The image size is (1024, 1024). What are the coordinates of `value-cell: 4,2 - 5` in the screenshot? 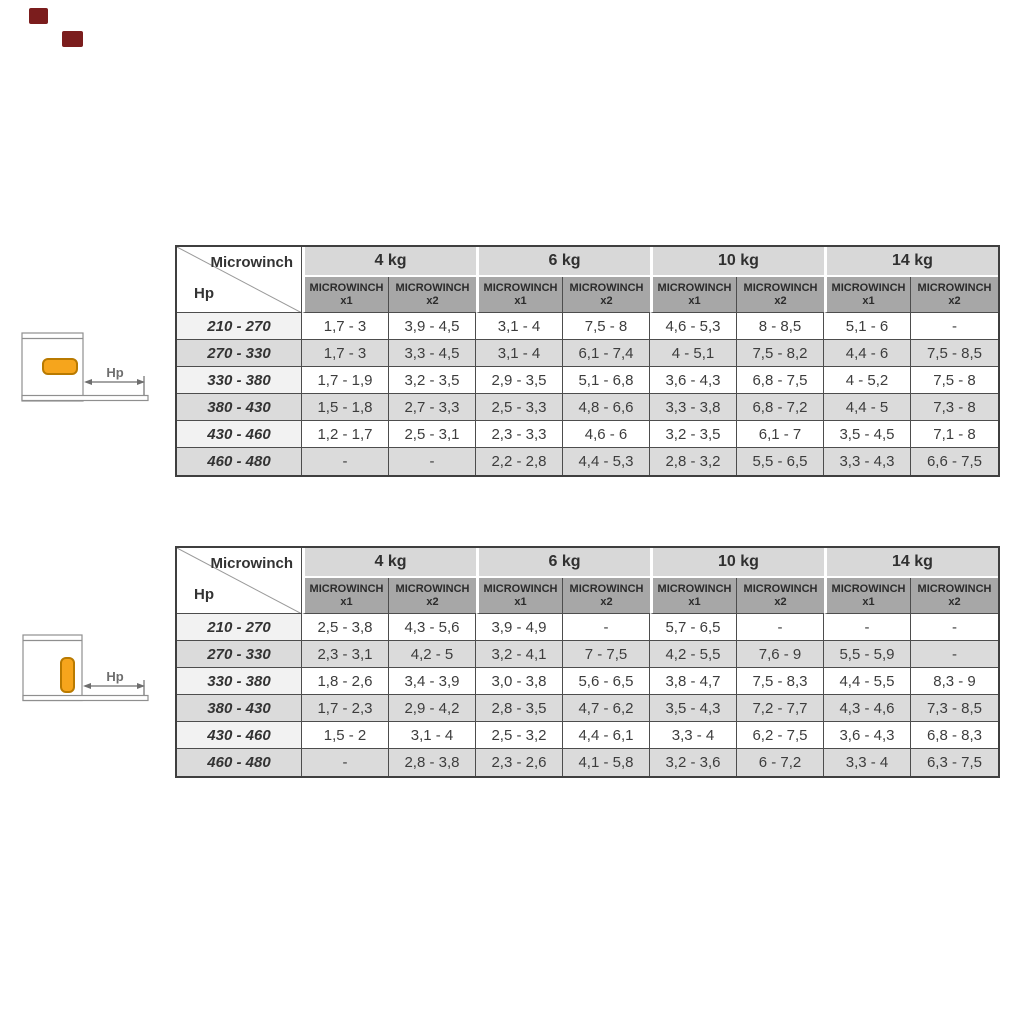 It's located at (432, 654).